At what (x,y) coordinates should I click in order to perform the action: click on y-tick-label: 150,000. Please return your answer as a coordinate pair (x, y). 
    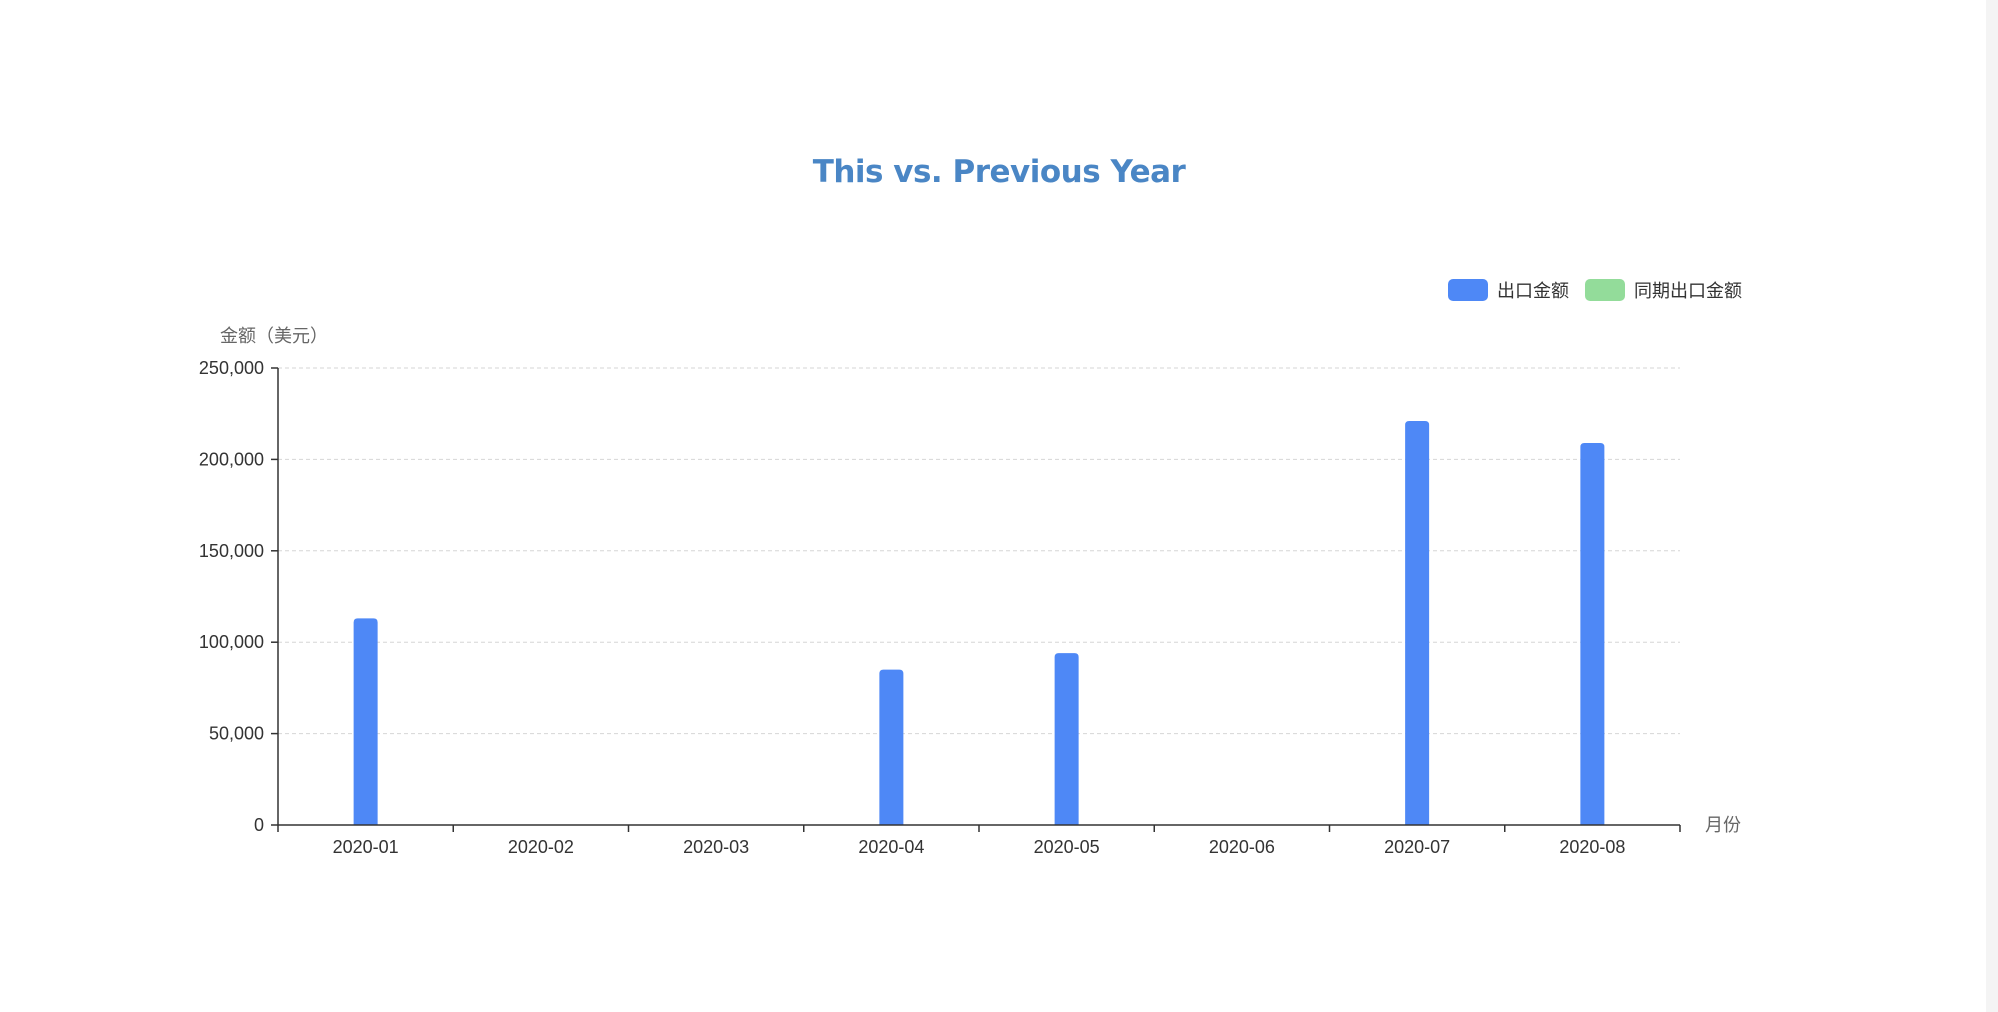
    Looking at the image, I should click on (231, 551).